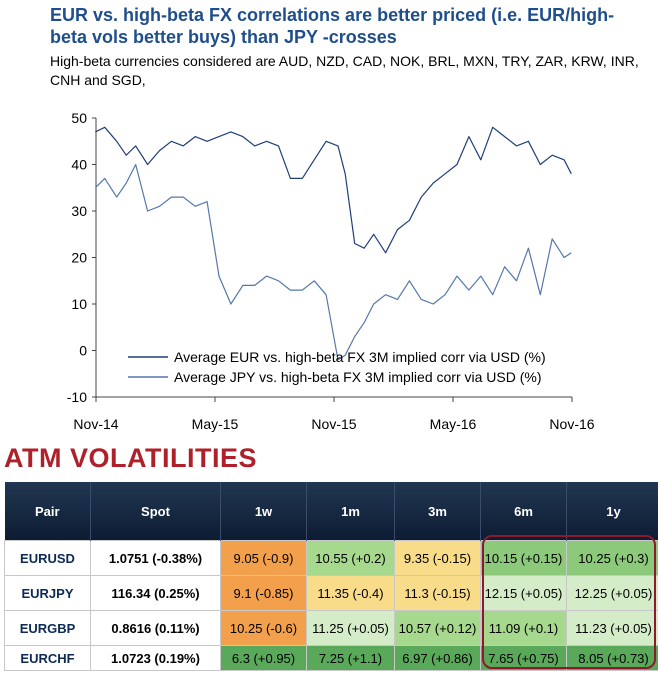 The height and width of the screenshot is (674, 658). I want to click on y-tick-label: -10, so click(77, 397).